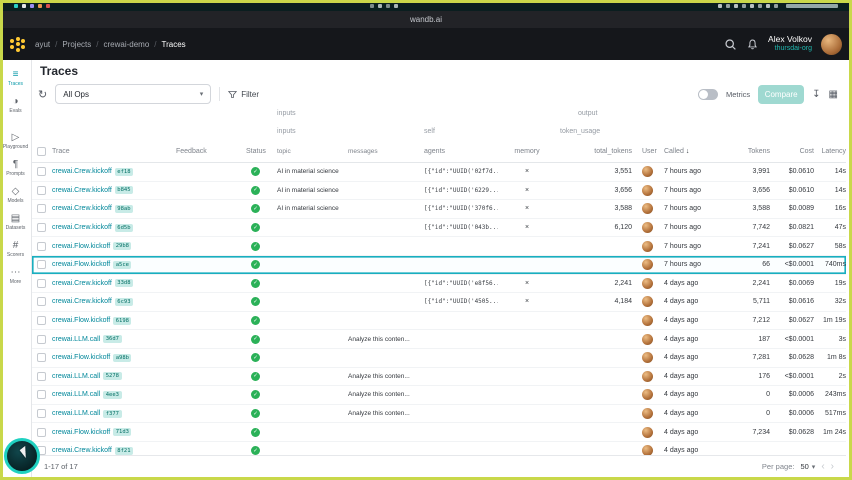 The width and height of the screenshot is (852, 480). Describe the element at coordinates (15, 195) in the screenshot. I see `sidebar-item-models: Models` at that location.